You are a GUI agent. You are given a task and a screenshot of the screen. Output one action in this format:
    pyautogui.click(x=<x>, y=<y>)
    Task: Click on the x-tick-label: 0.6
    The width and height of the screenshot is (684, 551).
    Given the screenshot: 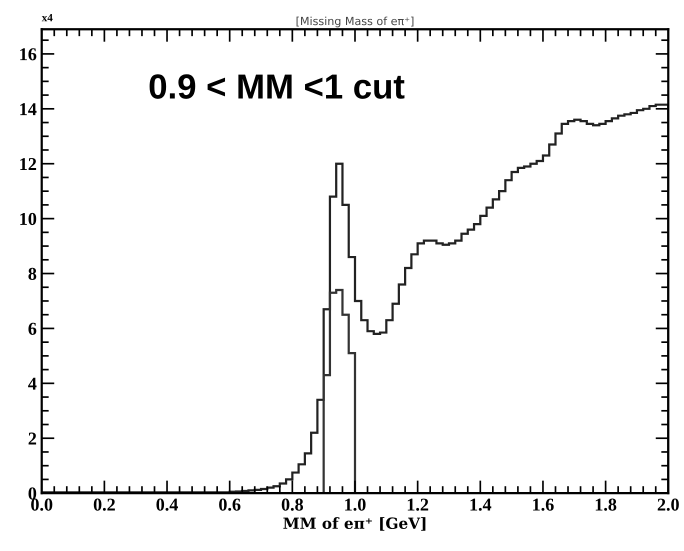 What is the action you would take?
    pyautogui.click(x=229, y=504)
    